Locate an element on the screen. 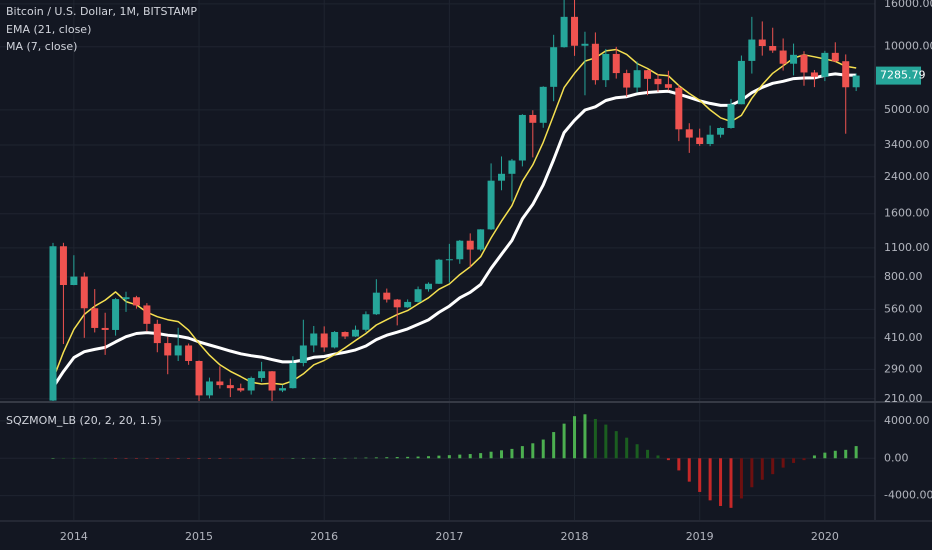  price-tag-label: 7285.79 is located at coordinates (903, 75).